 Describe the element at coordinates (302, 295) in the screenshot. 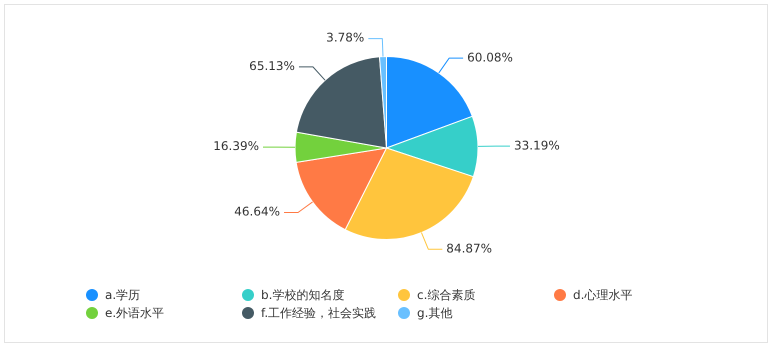

I see `legend-label: b.学校的知名度` at that location.